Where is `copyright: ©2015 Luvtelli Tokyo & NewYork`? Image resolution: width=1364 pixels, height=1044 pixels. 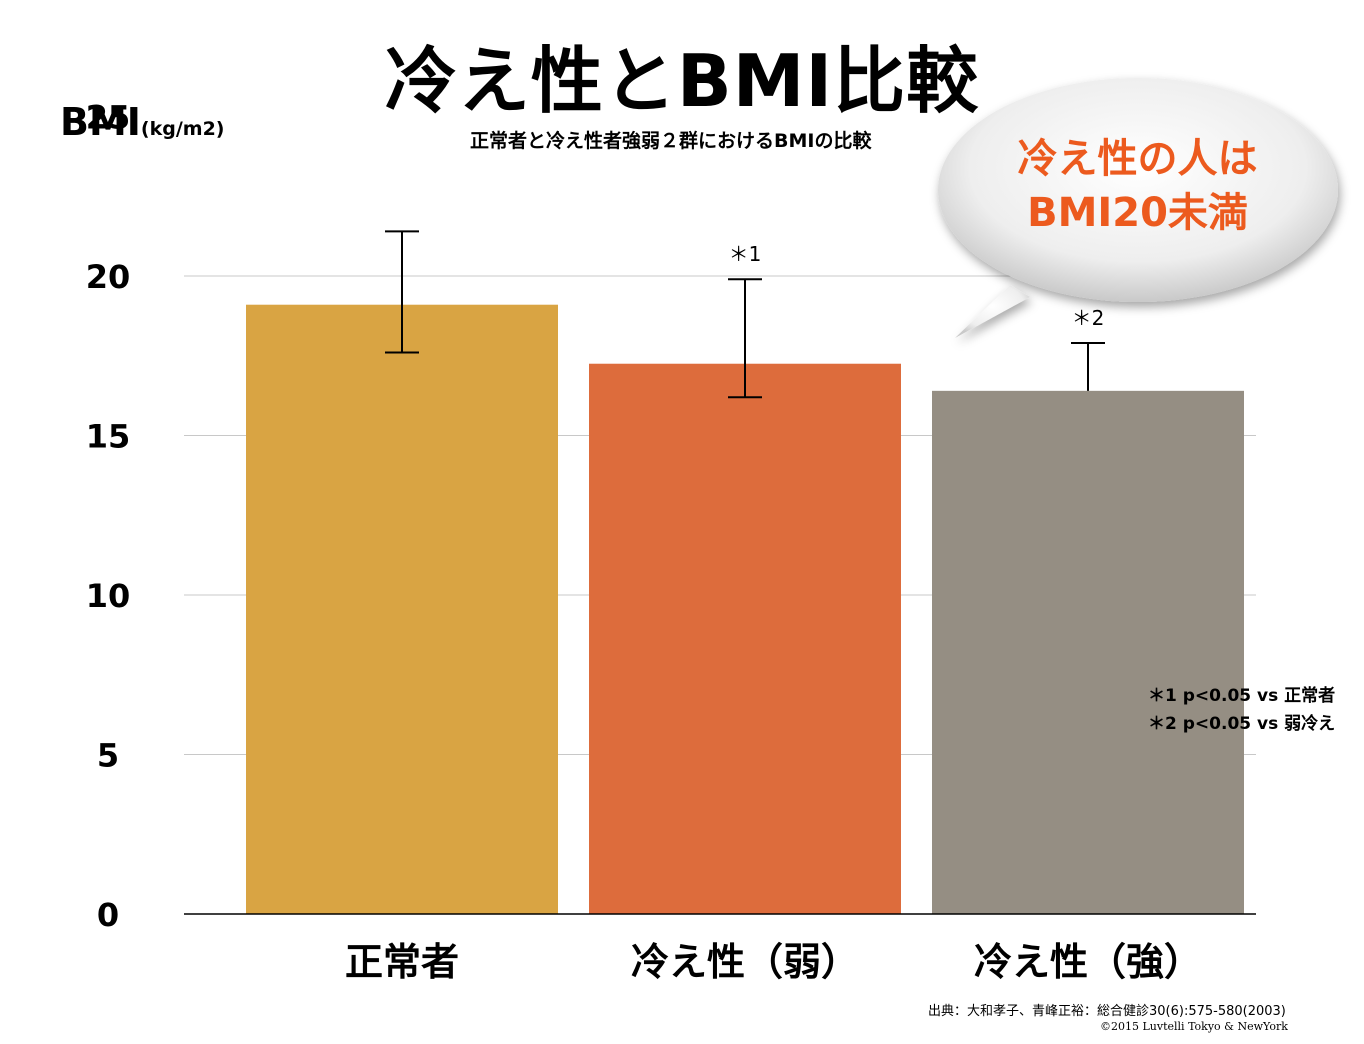
copyright: ©2015 Luvtelli Tokyo & NewYork is located at coordinates (1194, 1026).